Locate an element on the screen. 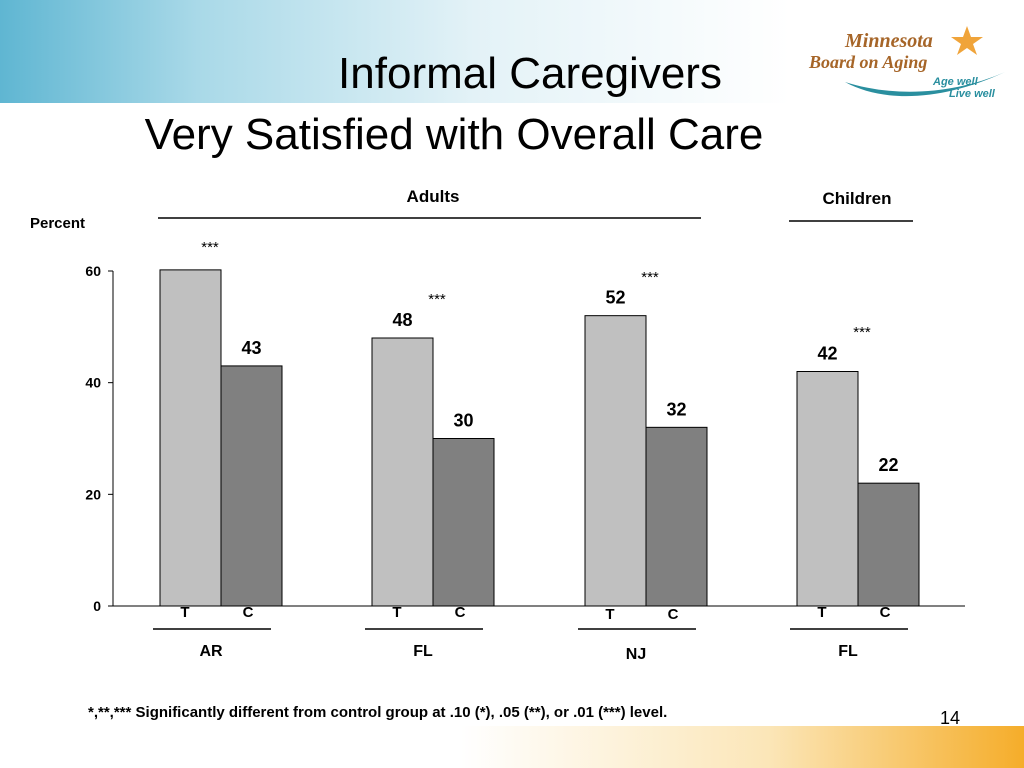 This screenshot has height=768, width=1024. page-number: 14 is located at coordinates (950, 718).